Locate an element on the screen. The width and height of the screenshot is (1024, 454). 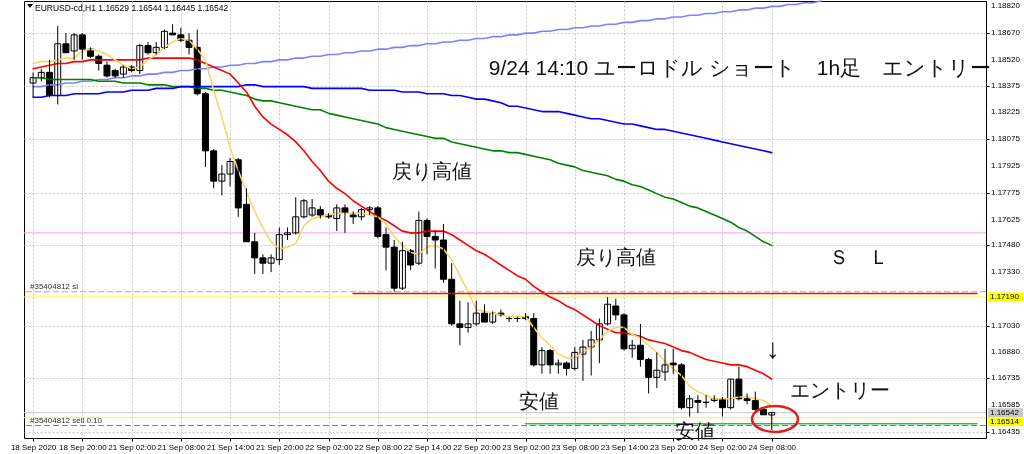
y-tick-label: 1.16435 is located at coordinates (1006, 431).